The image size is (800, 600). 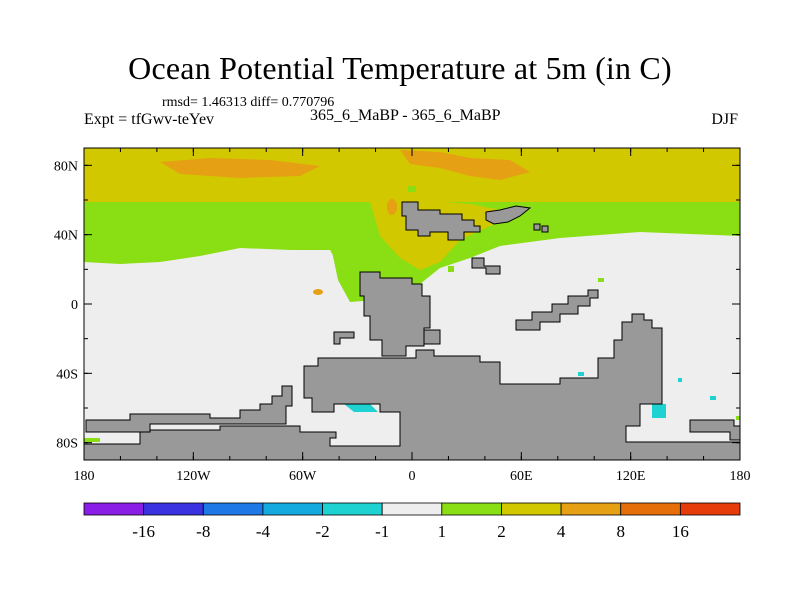 I want to click on southern-cyan-patch-e, so click(x=581, y=374).